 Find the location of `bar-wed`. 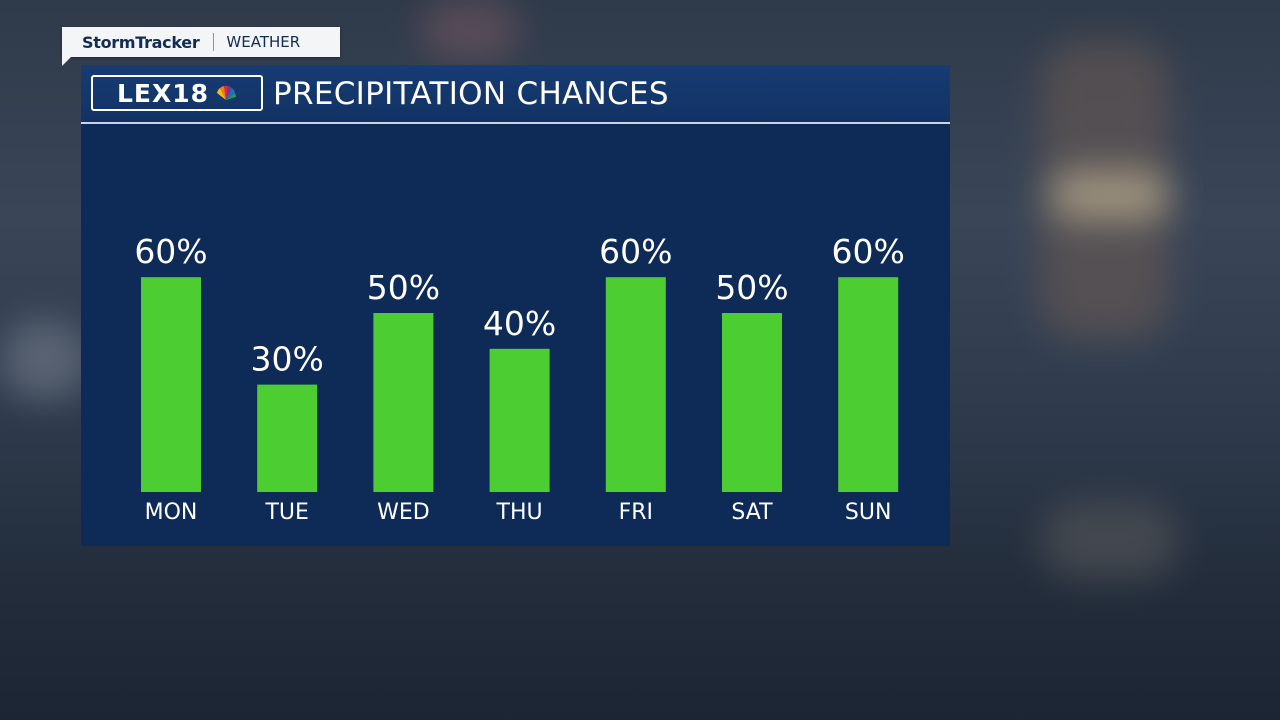

bar-wed is located at coordinates (403, 402).